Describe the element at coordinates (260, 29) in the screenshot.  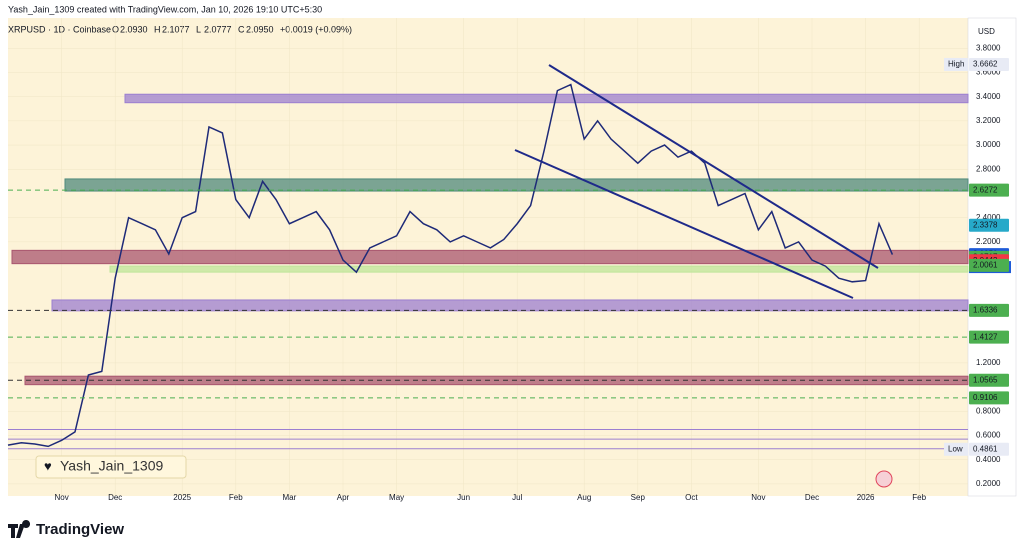
I see `ohlc-value: 2.0950` at that location.